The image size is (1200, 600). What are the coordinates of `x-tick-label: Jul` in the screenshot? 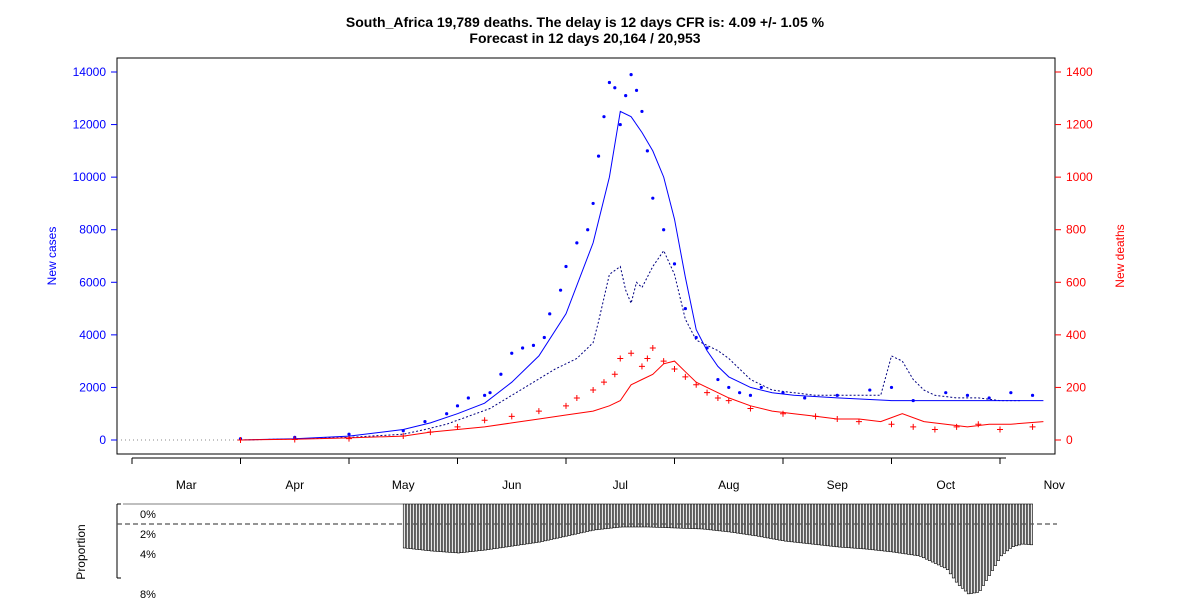 It's located at (620, 485).